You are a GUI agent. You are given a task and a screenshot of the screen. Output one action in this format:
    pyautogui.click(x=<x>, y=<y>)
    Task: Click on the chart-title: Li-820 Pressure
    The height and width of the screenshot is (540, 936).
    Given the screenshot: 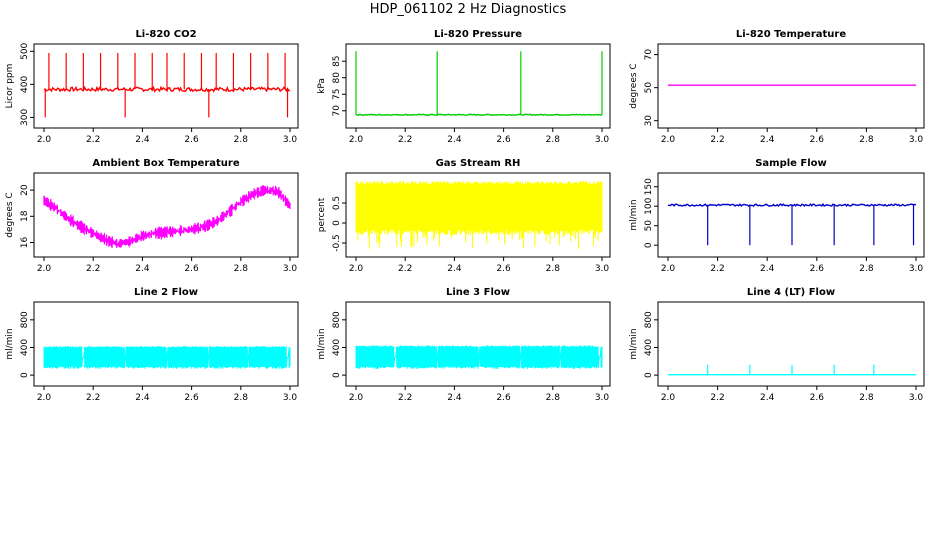 What is the action you would take?
    pyautogui.click(x=478, y=34)
    